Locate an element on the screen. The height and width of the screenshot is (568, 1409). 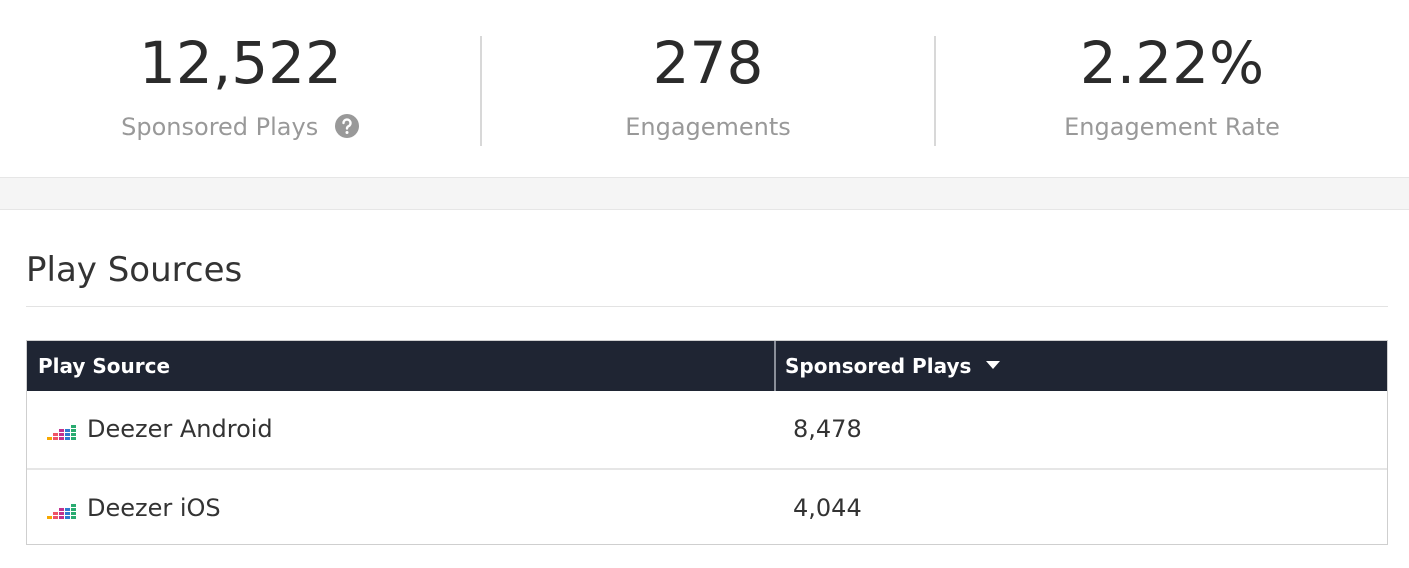
section-title: Play Sources is located at coordinates (134, 270).